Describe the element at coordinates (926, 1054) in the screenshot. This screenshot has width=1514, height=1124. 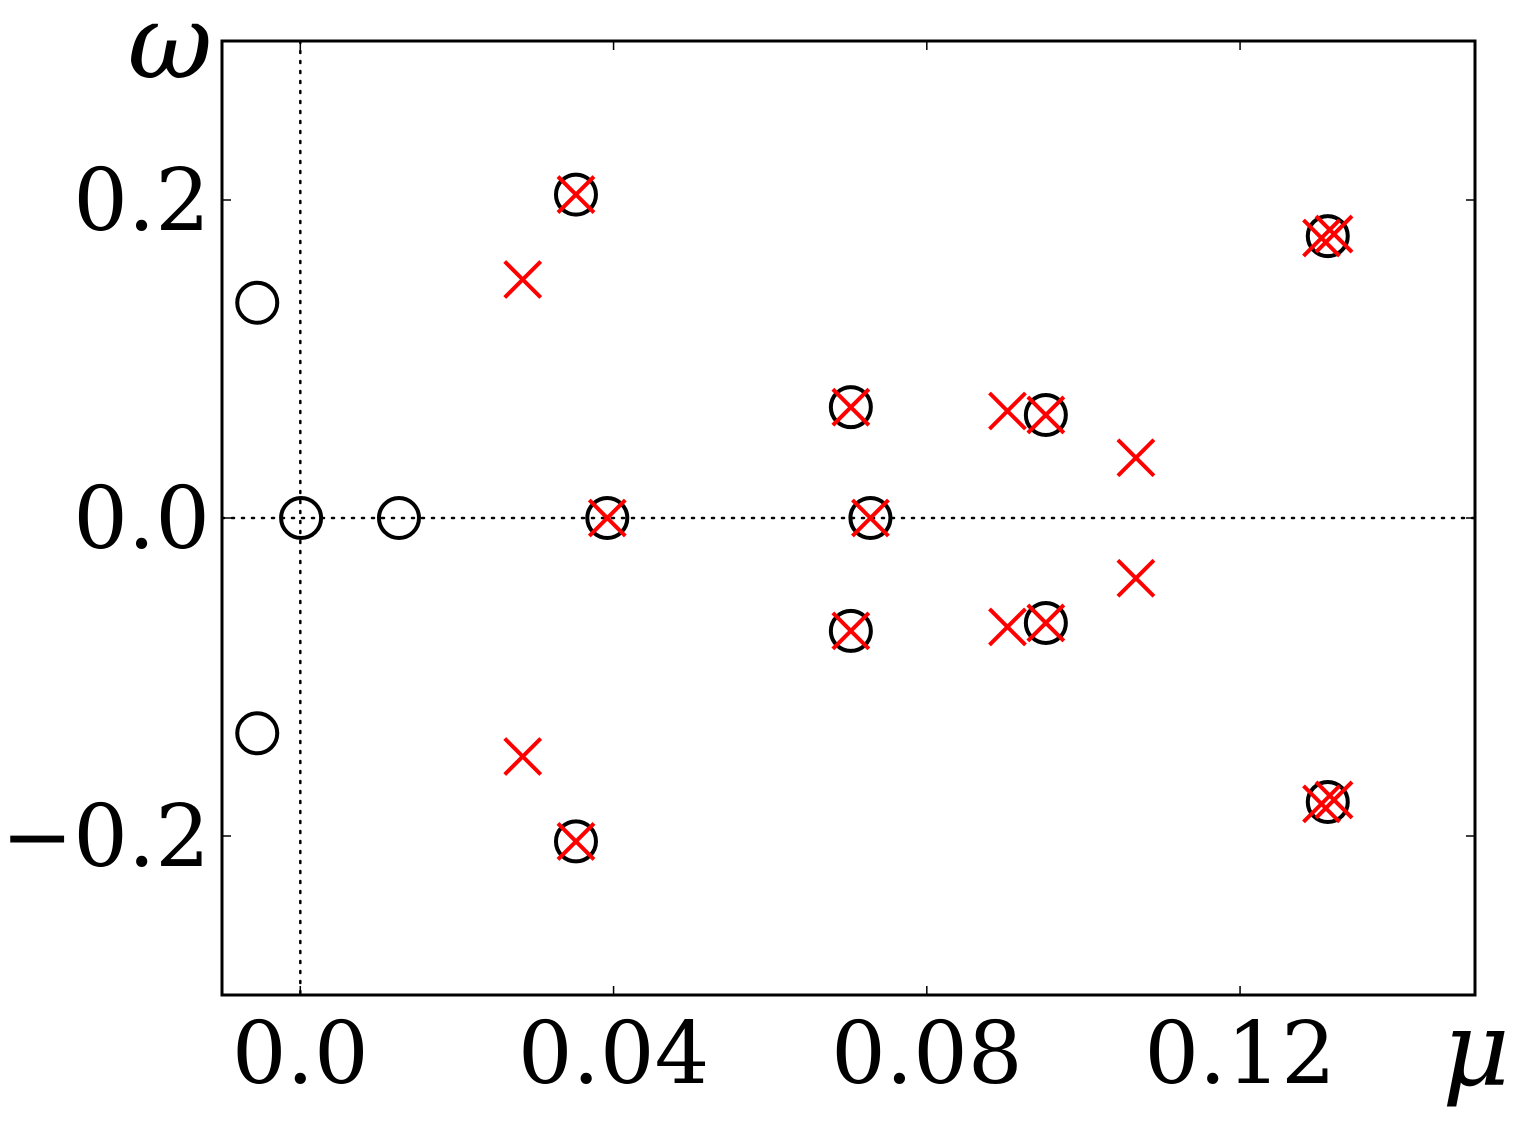
I see `x-tick-label: 0.08` at that location.